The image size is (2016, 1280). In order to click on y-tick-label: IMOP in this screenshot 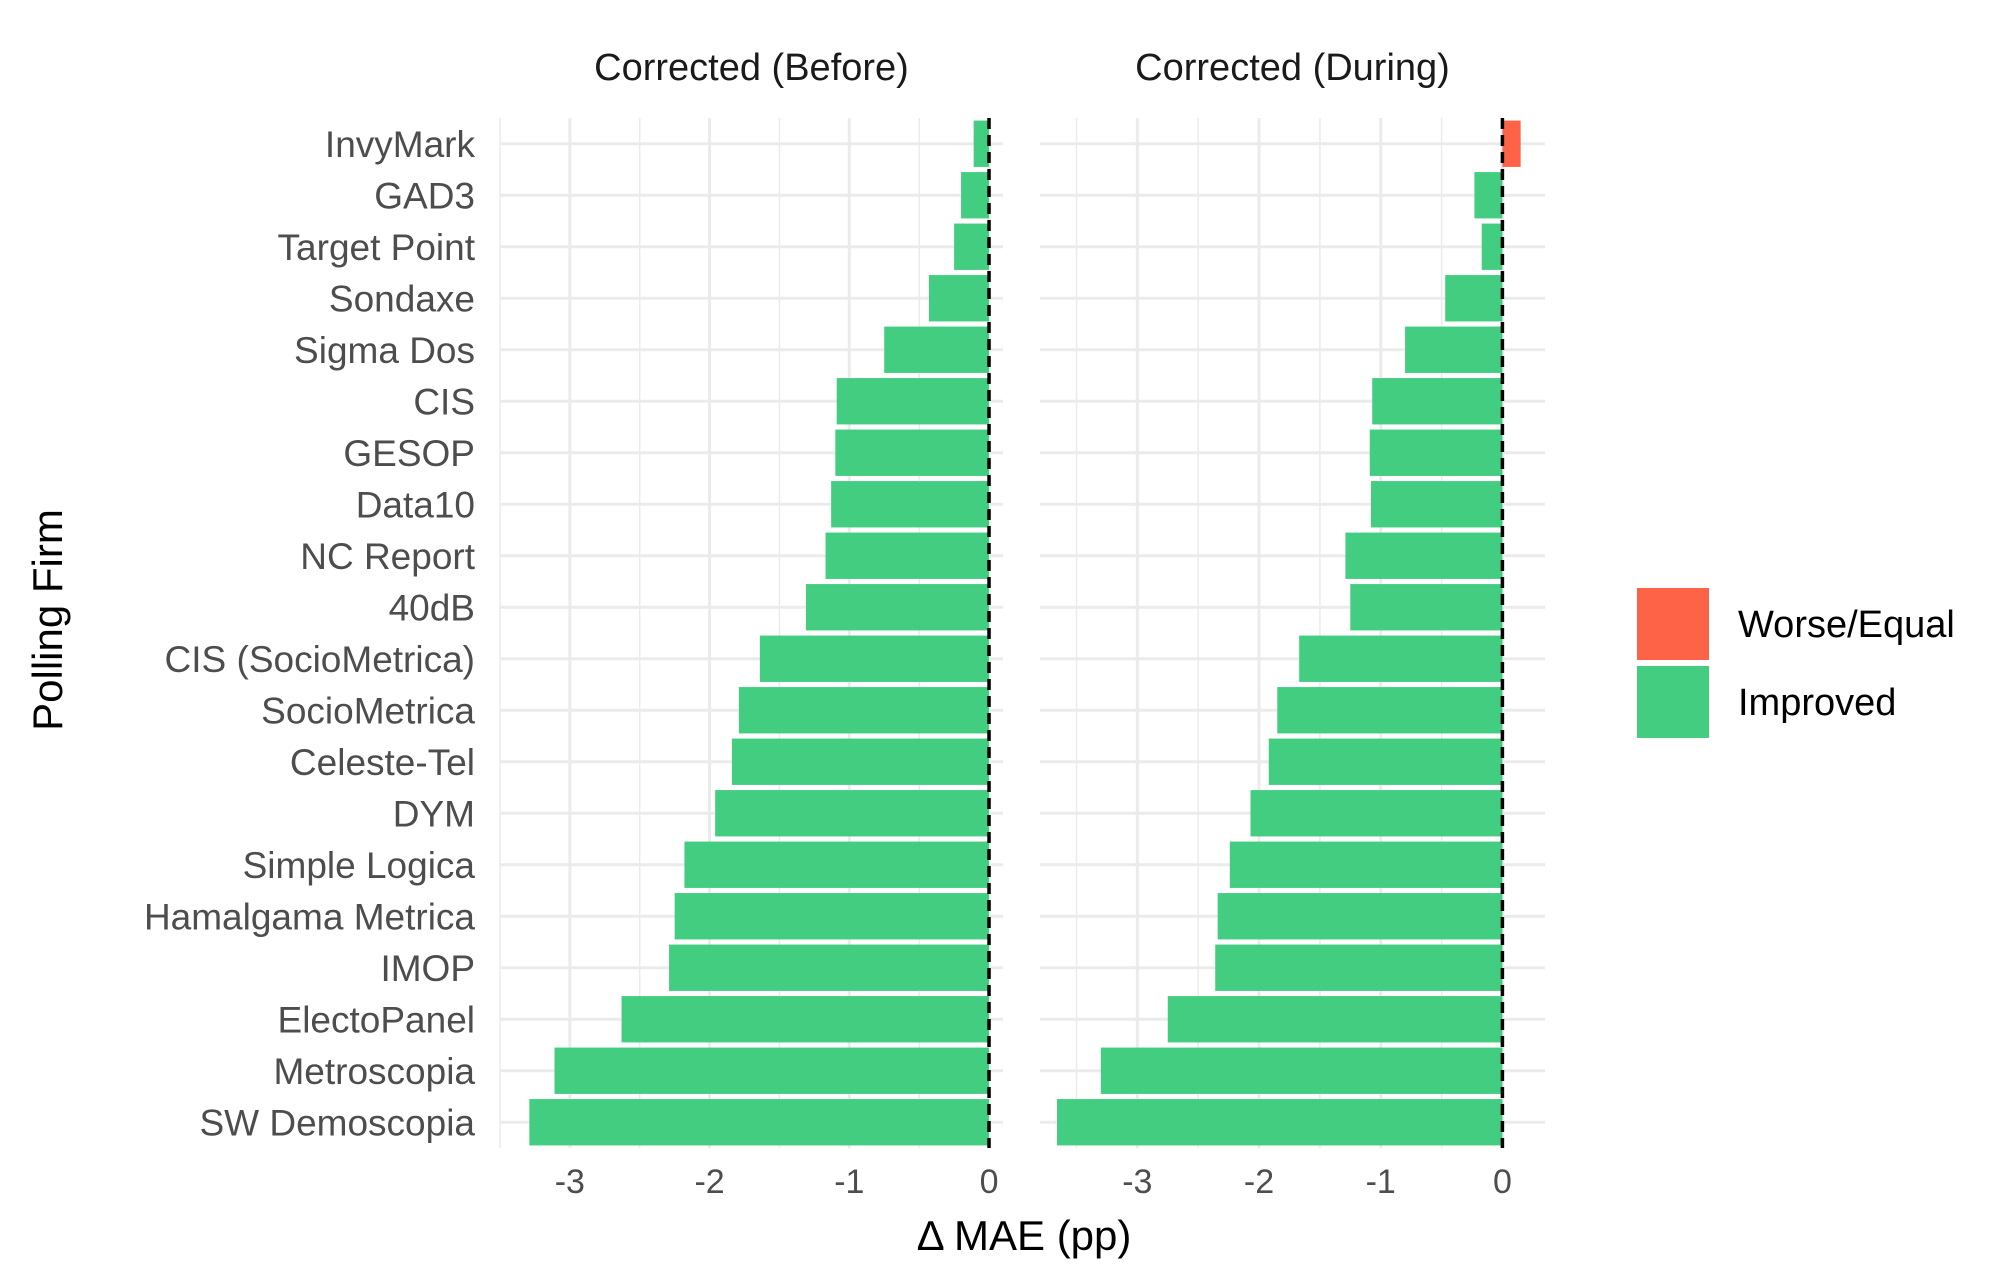, I will do `click(427, 968)`.